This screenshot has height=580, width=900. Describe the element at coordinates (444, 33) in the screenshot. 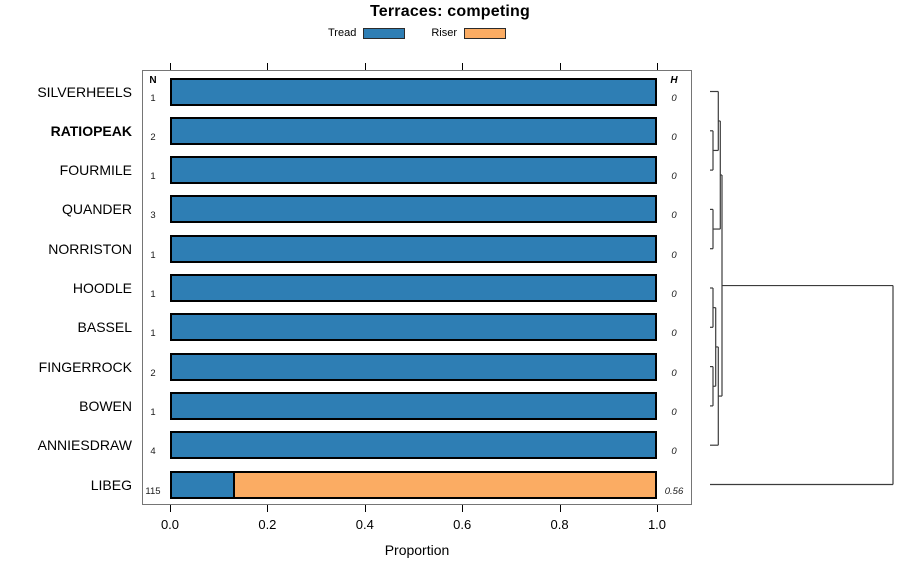

I see `legend-label: Riser` at that location.